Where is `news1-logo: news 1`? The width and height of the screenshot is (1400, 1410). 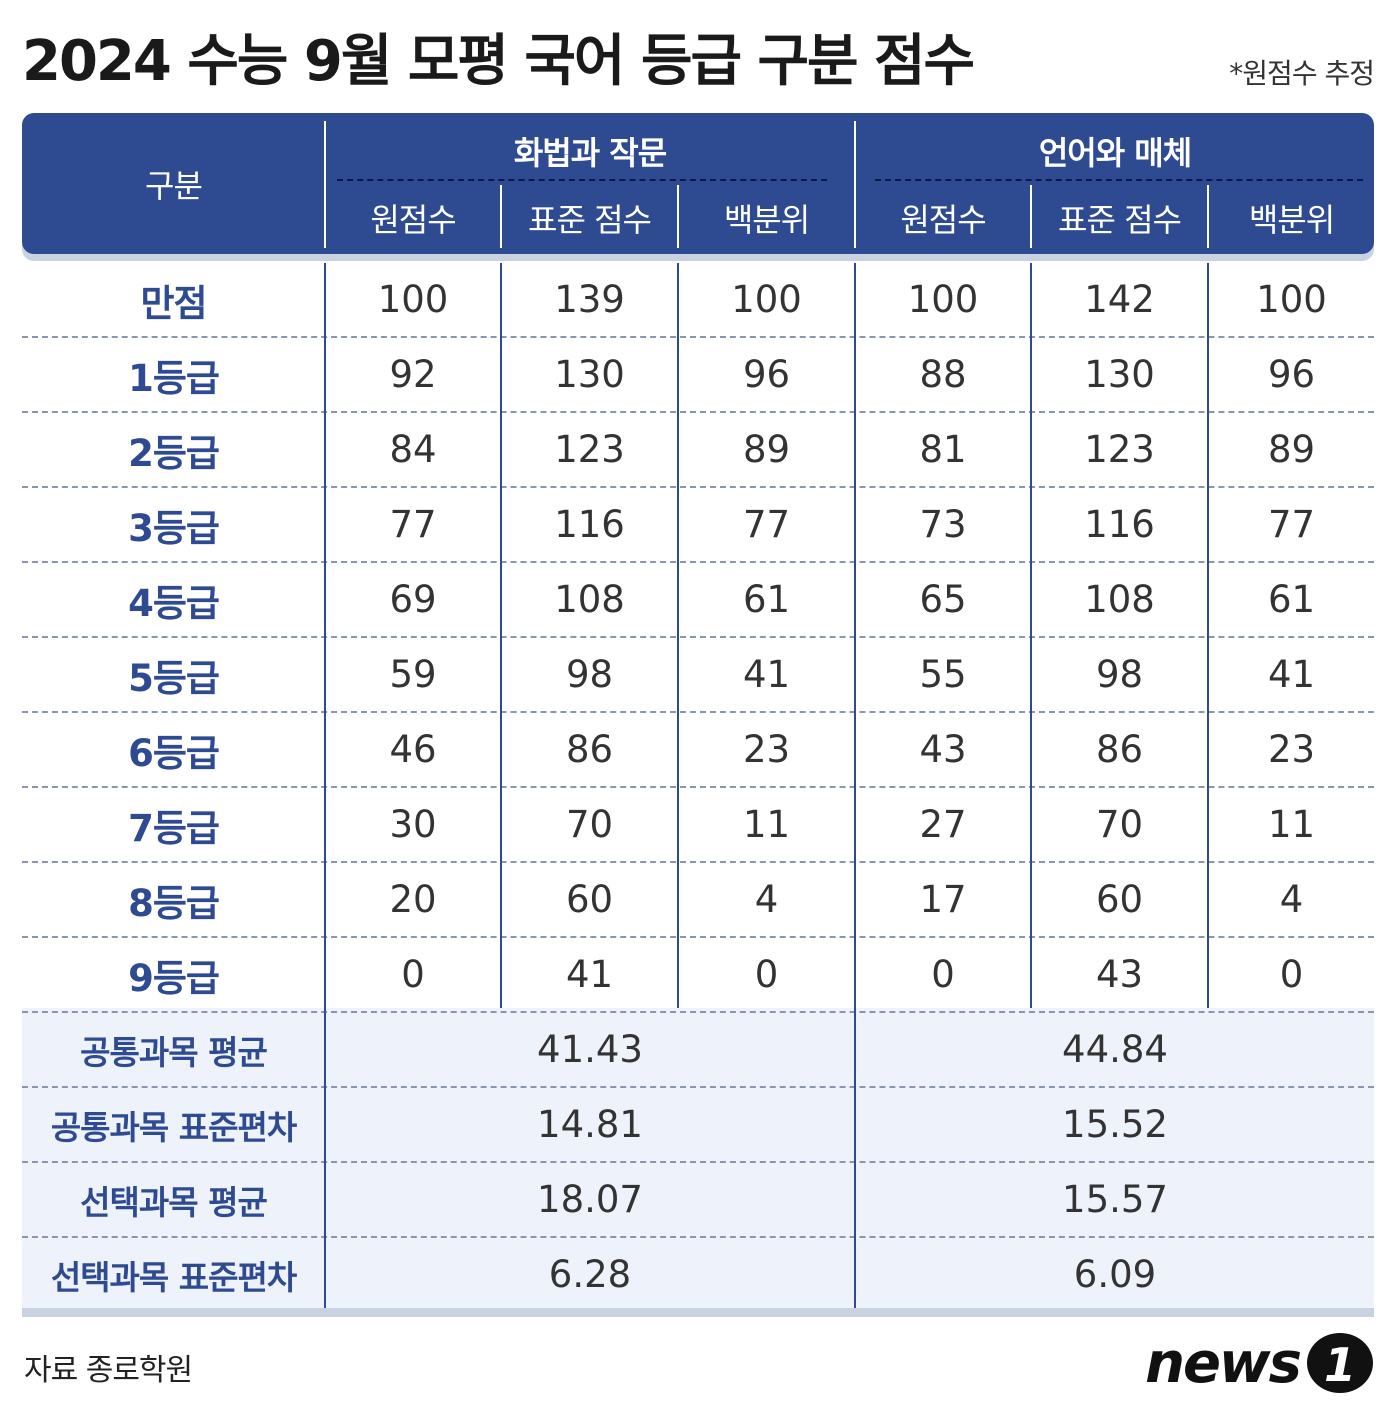 news1-logo: news 1 is located at coordinates (1259, 1363).